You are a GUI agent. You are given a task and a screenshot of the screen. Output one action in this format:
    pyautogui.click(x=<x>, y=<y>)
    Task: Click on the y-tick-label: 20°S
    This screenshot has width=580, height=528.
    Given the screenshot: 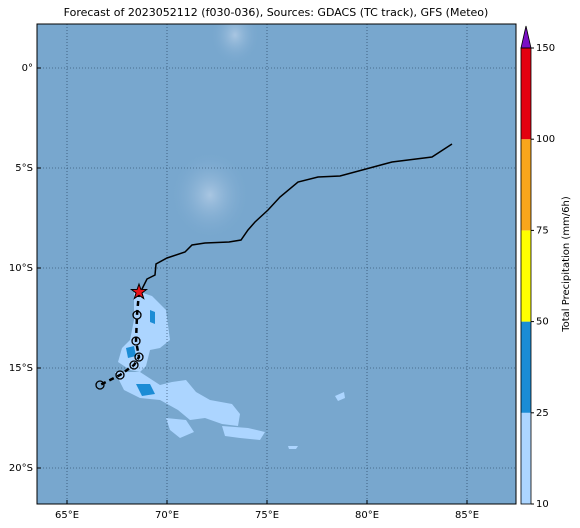 What is the action you would take?
    pyautogui.click(x=21, y=468)
    